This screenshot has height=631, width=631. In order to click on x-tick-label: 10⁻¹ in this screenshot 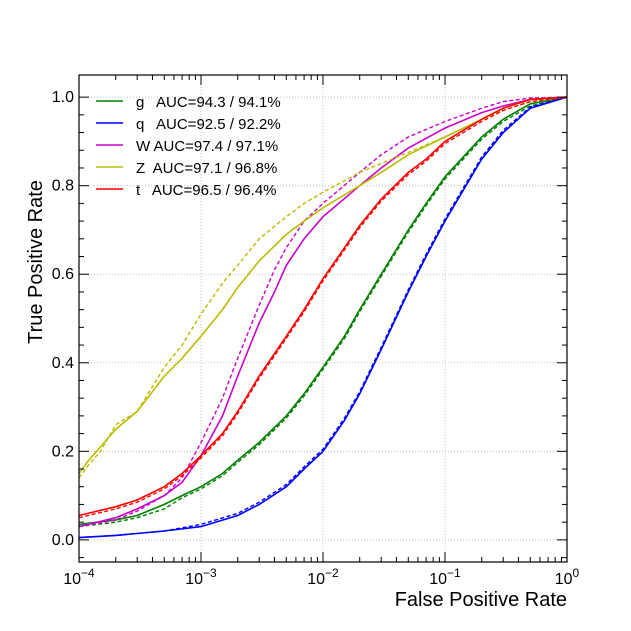, I will do `click(445, 577)`.